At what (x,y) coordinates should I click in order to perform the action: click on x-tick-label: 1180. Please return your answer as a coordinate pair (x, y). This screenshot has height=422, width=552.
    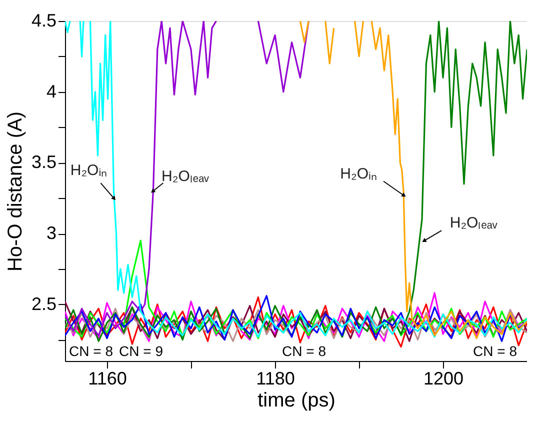
    Looking at the image, I should click on (275, 378).